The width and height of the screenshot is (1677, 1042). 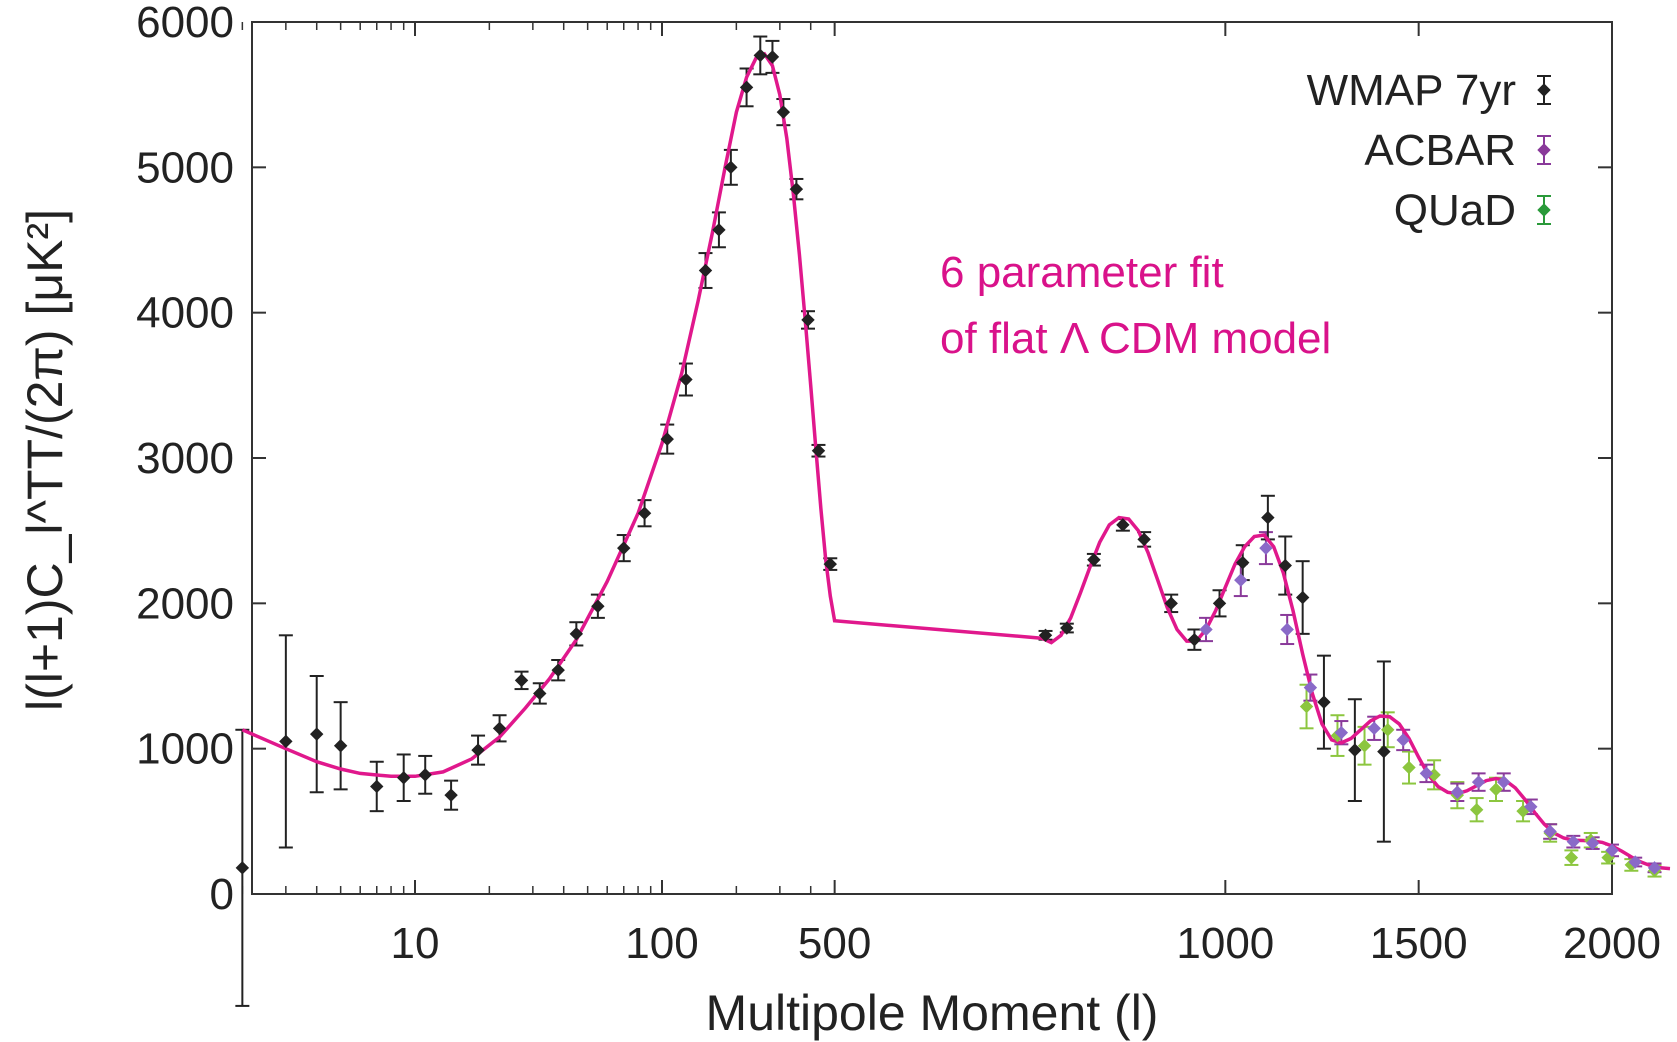 What do you see at coordinates (185, 603) in the screenshot?
I see `y-tick-label: 2000` at bounding box center [185, 603].